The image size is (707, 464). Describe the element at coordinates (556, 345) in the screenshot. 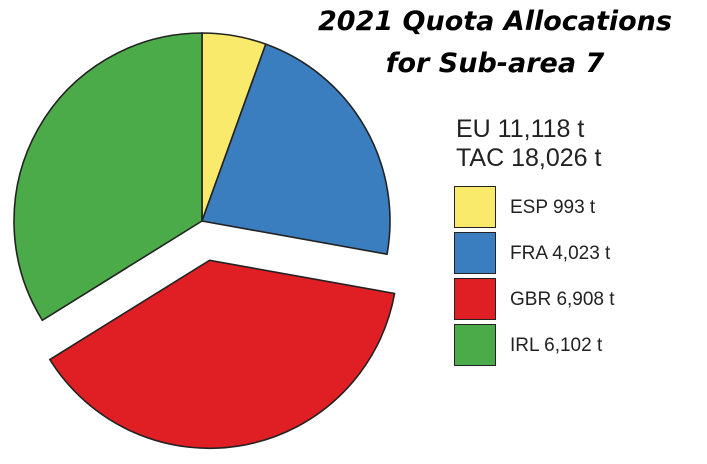

I see `legend-label-irl: IRL 6,102 t` at that location.